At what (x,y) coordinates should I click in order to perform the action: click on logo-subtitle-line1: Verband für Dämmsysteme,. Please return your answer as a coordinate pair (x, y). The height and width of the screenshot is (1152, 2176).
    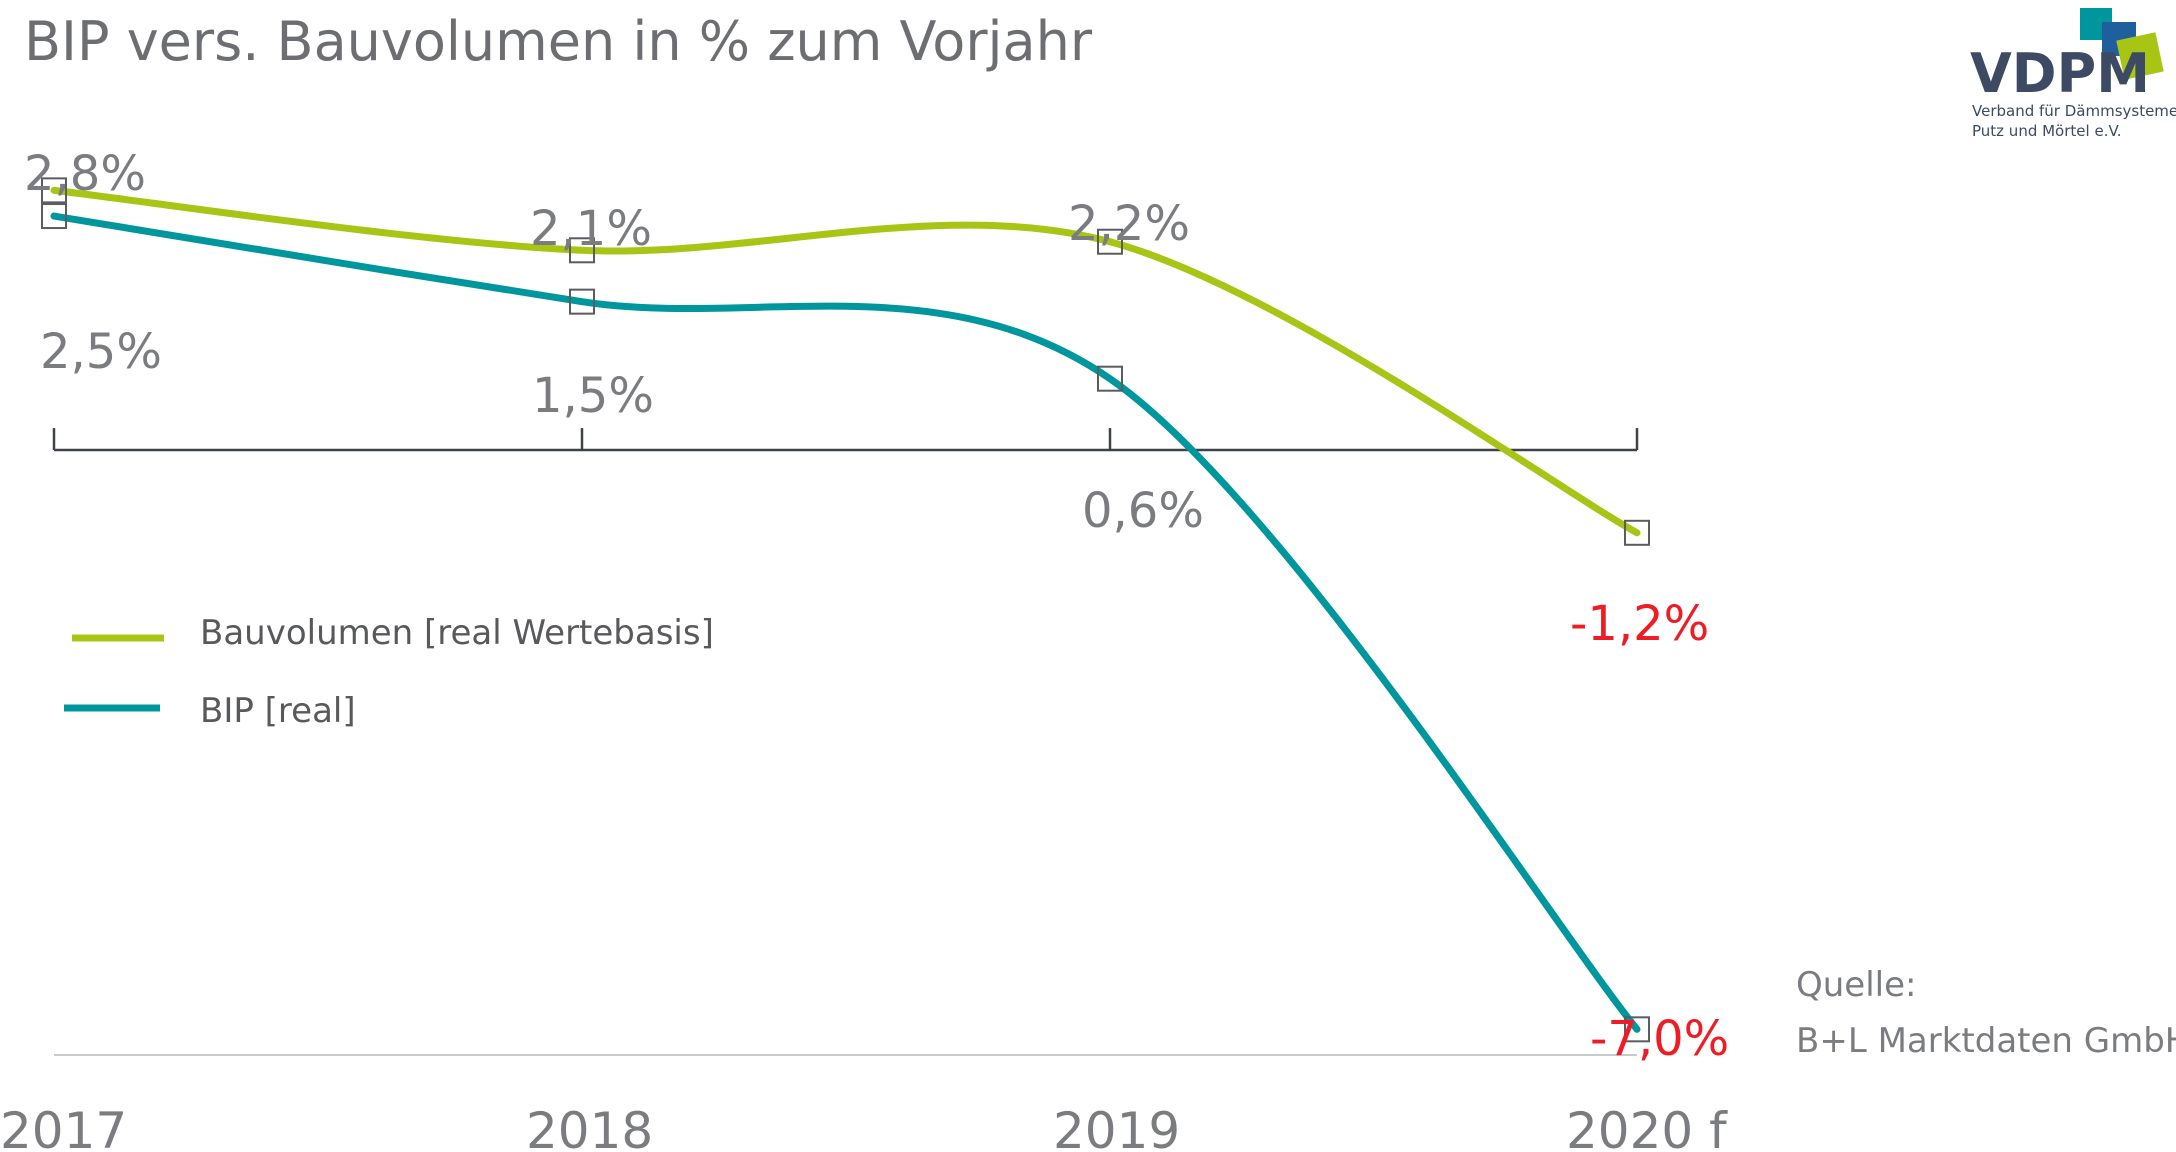
    Looking at the image, I should click on (2074, 111).